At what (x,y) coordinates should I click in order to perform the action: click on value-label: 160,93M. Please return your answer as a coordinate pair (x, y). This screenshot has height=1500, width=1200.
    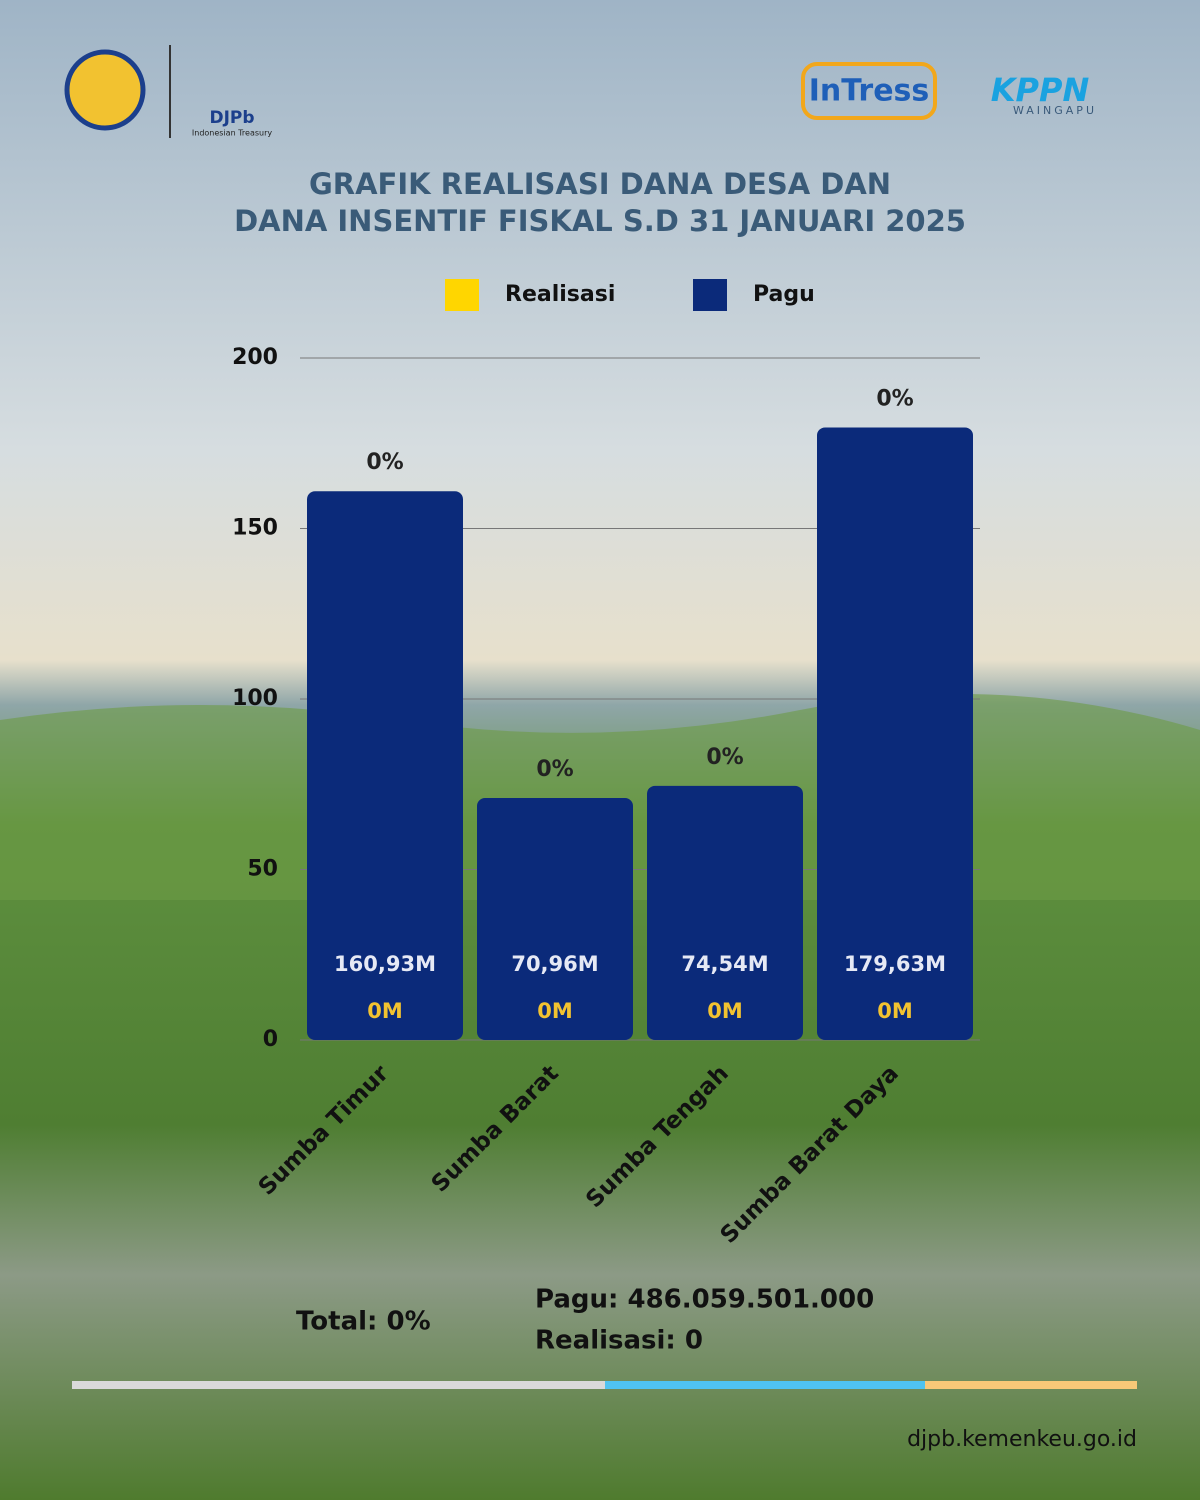
    Looking at the image, I should click on (385, 964).